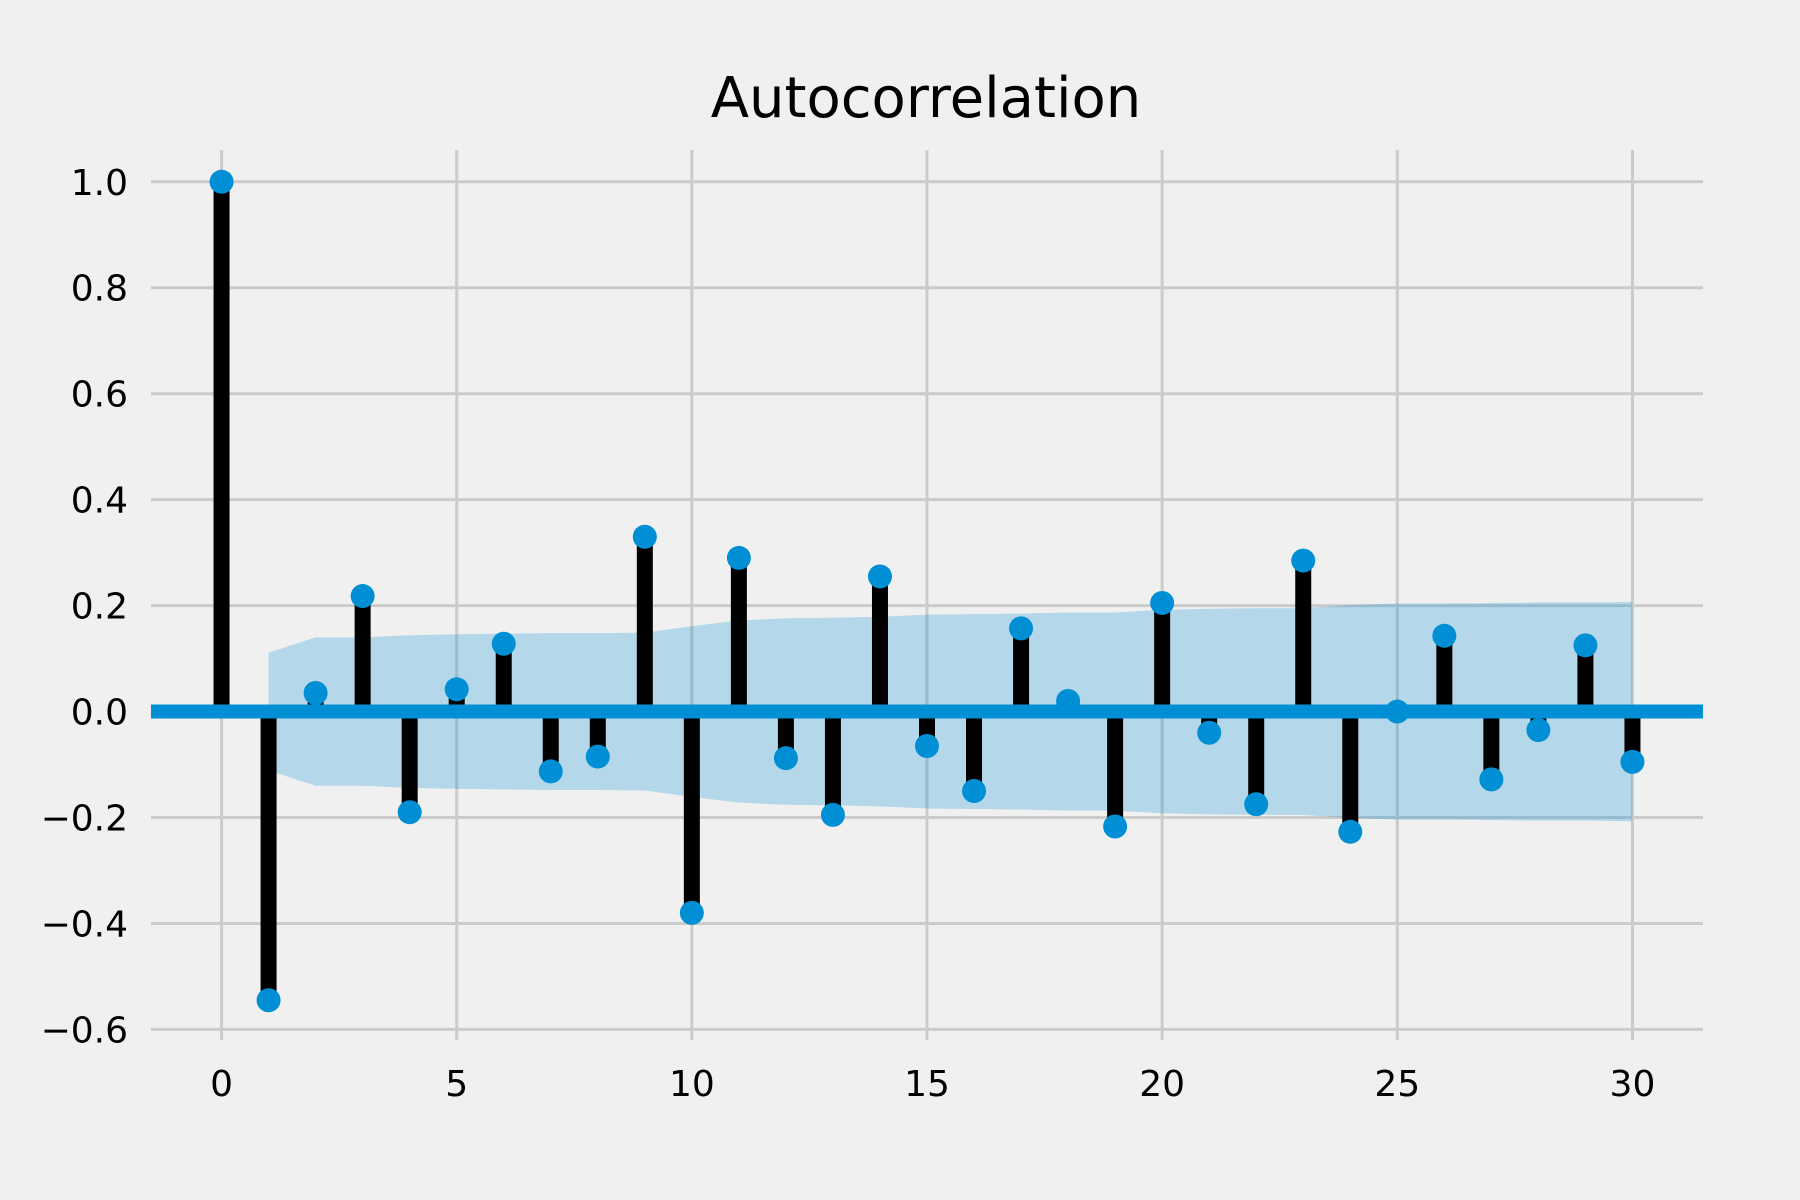 Image resolution: width=1800 pixels, height=1200 pixels. Describe the element at coordinates (99, 183) in the screenshot. I see `y-tick-label-8: 1.0` at that location.